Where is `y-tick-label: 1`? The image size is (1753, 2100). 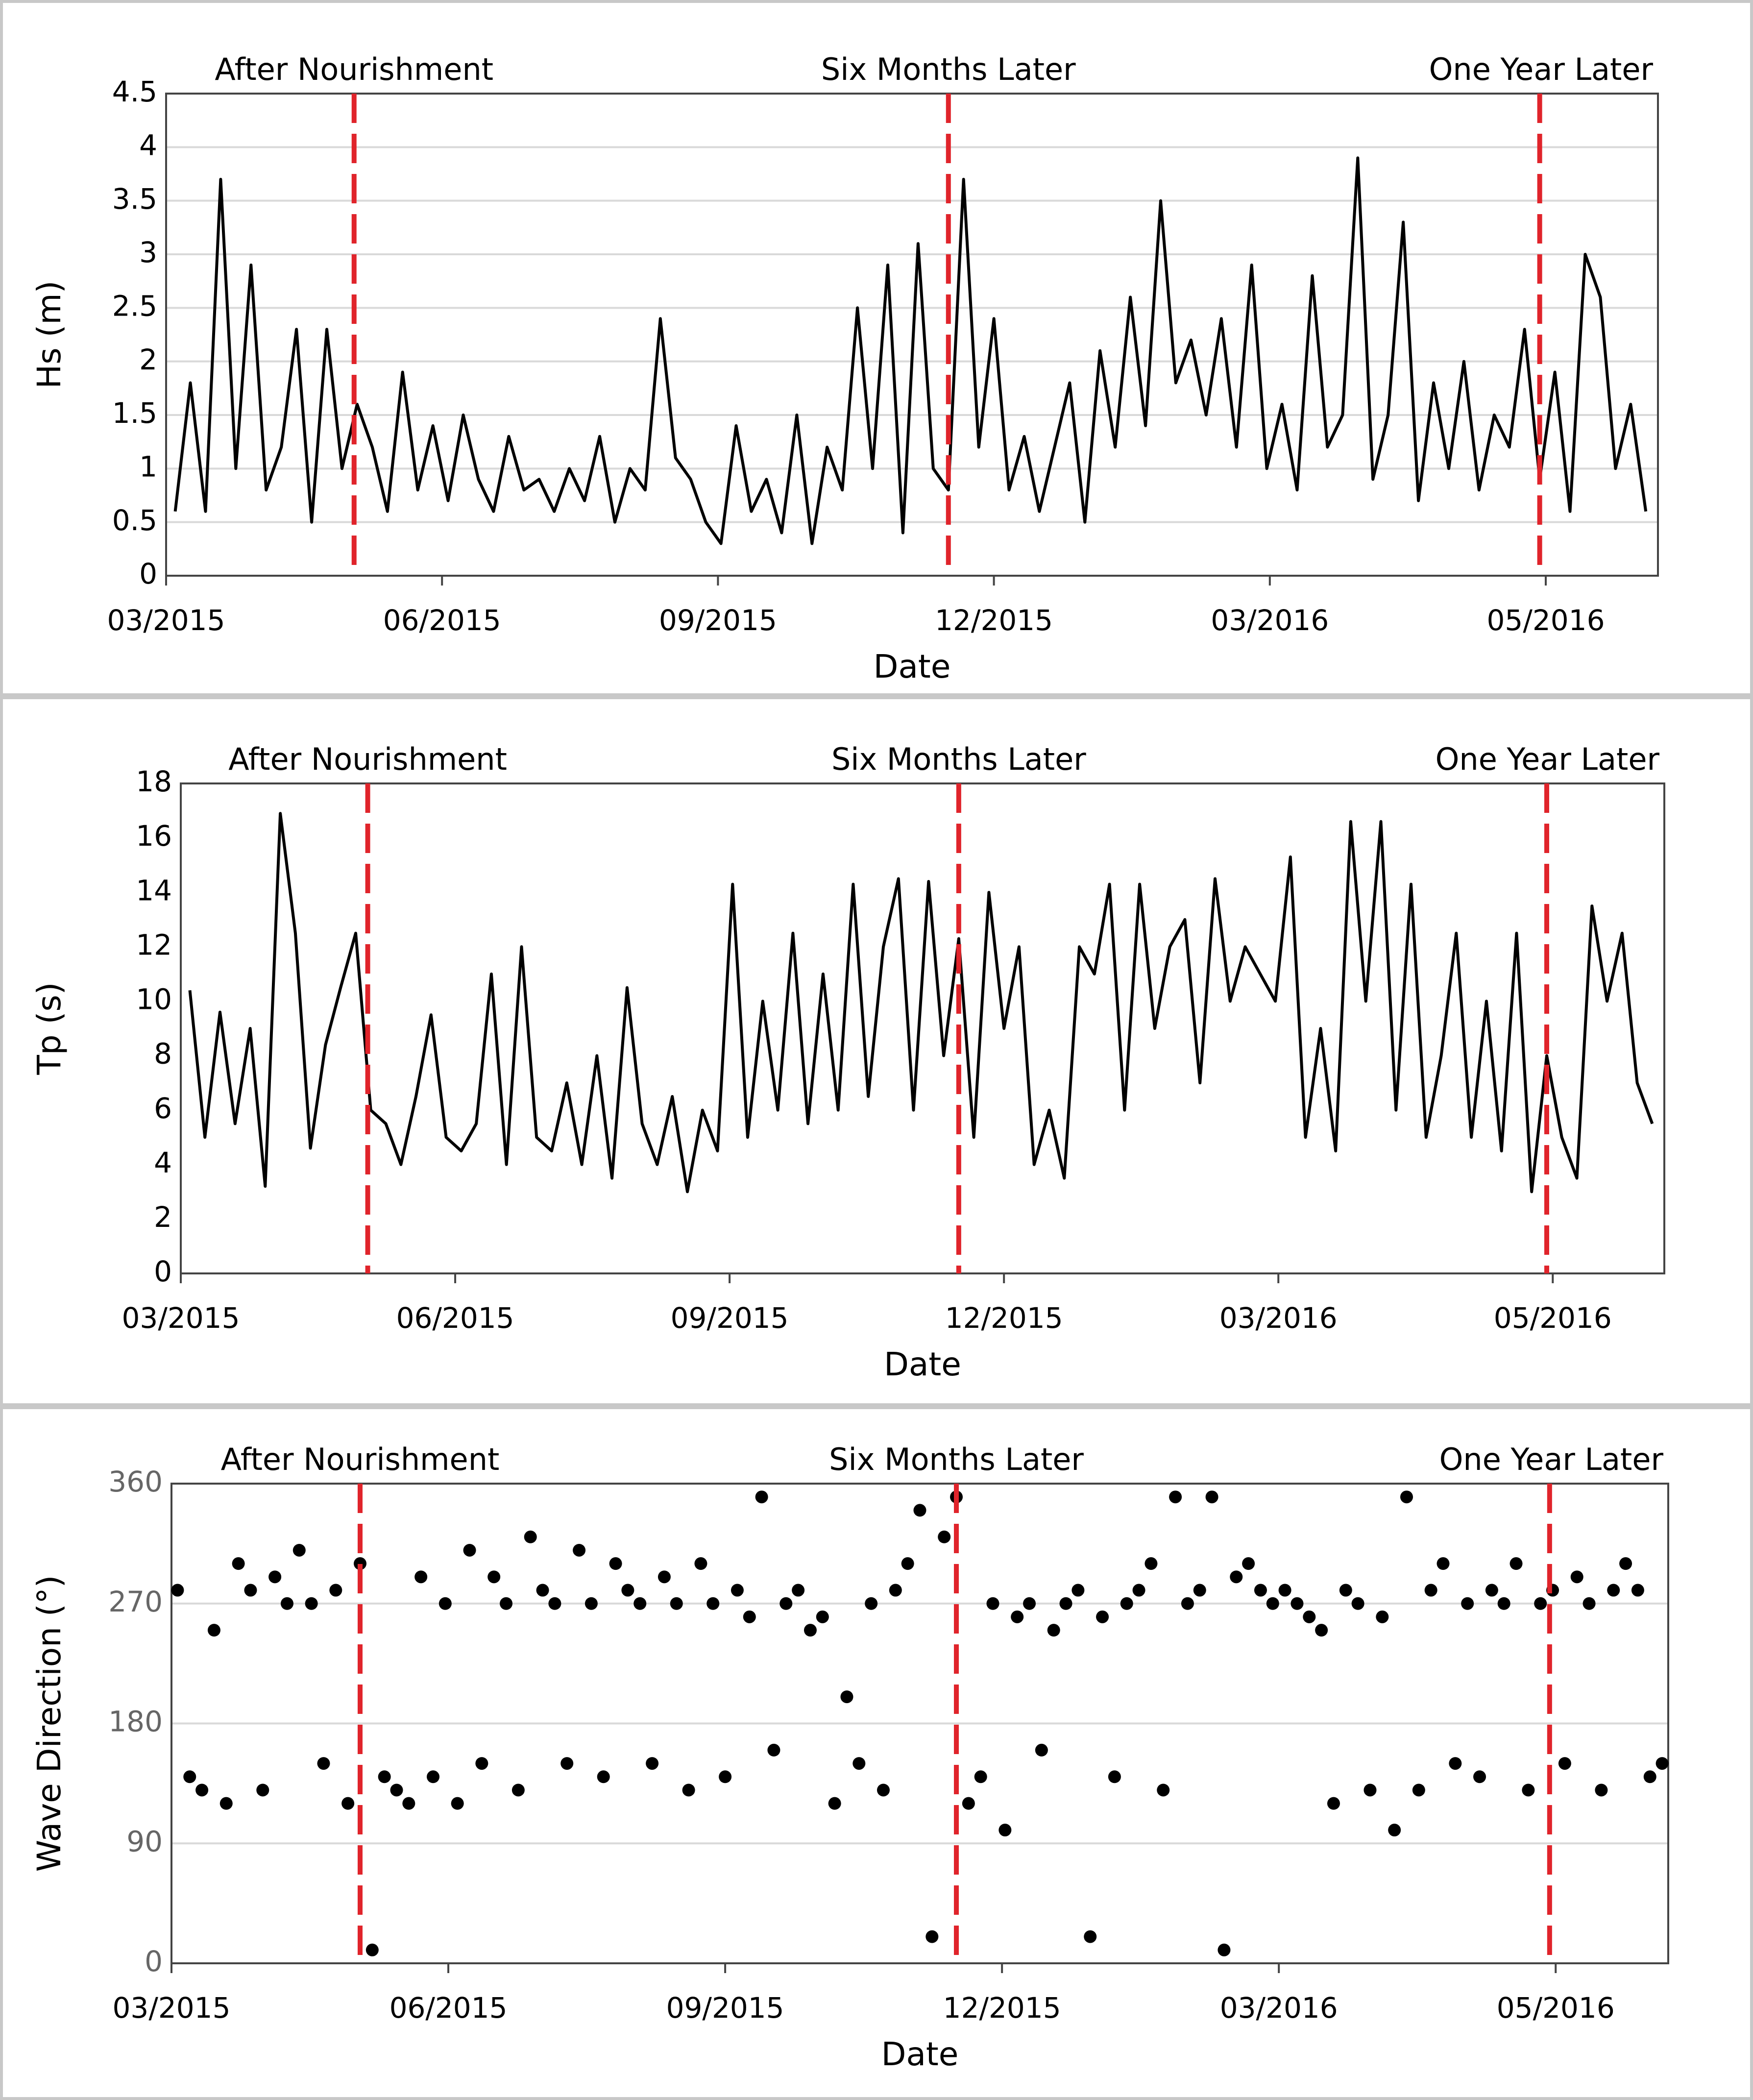
y-tick-label: 1 is located at coordinates (148, 467).